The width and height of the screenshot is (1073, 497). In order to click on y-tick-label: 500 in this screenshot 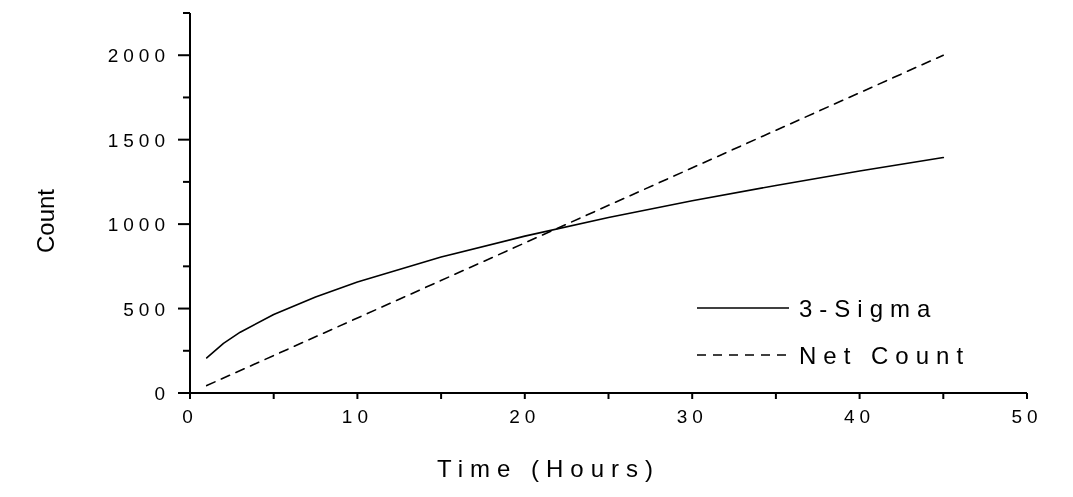, I will do `click(146, 309)`.